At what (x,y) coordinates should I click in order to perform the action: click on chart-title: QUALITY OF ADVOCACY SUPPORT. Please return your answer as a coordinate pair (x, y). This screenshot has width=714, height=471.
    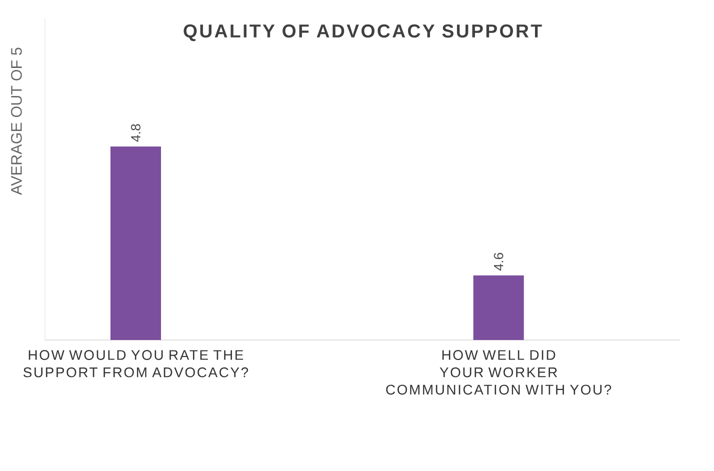
    Looking at the image, I should click on (363, 33).